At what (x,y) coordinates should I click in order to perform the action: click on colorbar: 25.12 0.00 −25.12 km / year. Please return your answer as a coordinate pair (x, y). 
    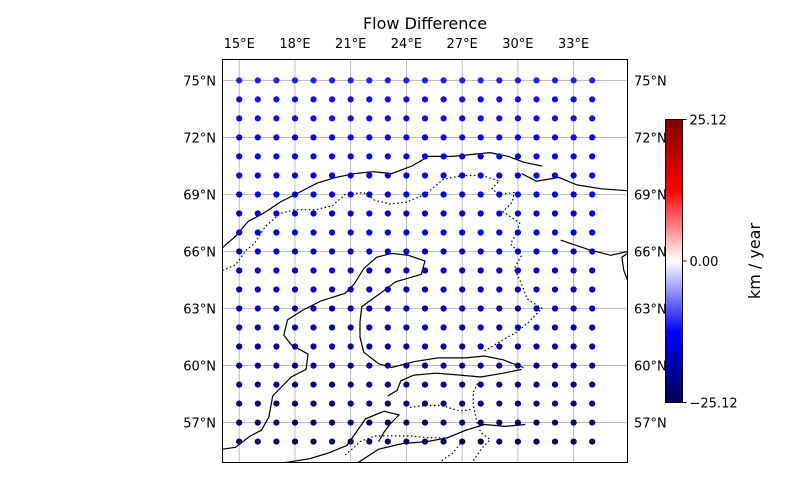
    Looking at the image, I should click on (714, 263).